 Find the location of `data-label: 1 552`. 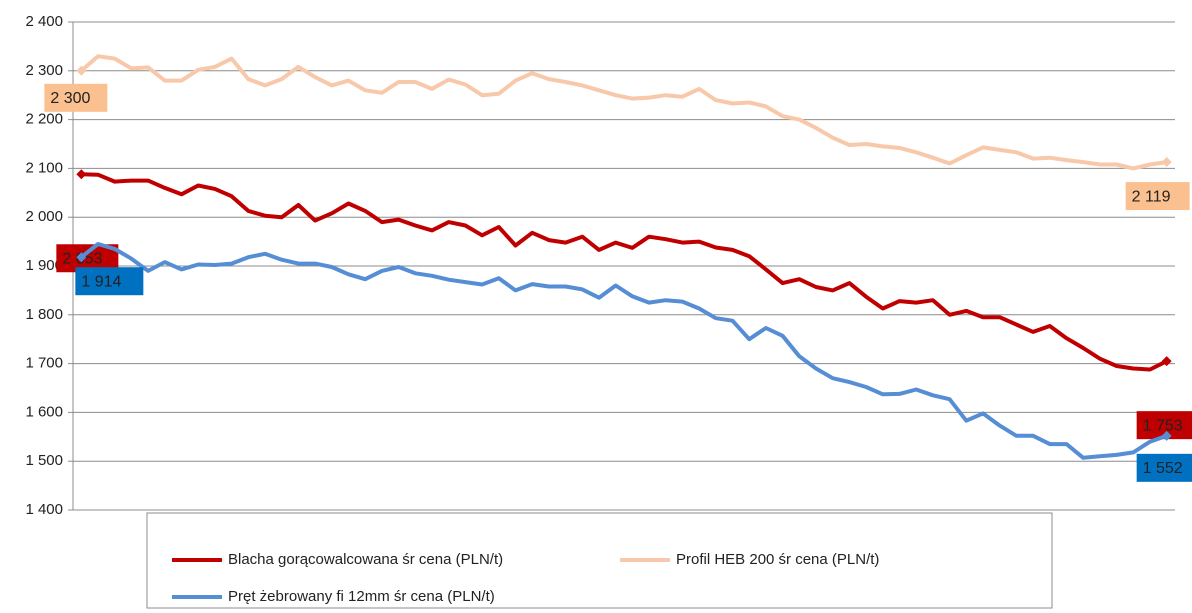

data-label: 1 552 is located at coordinates (1163, 468).